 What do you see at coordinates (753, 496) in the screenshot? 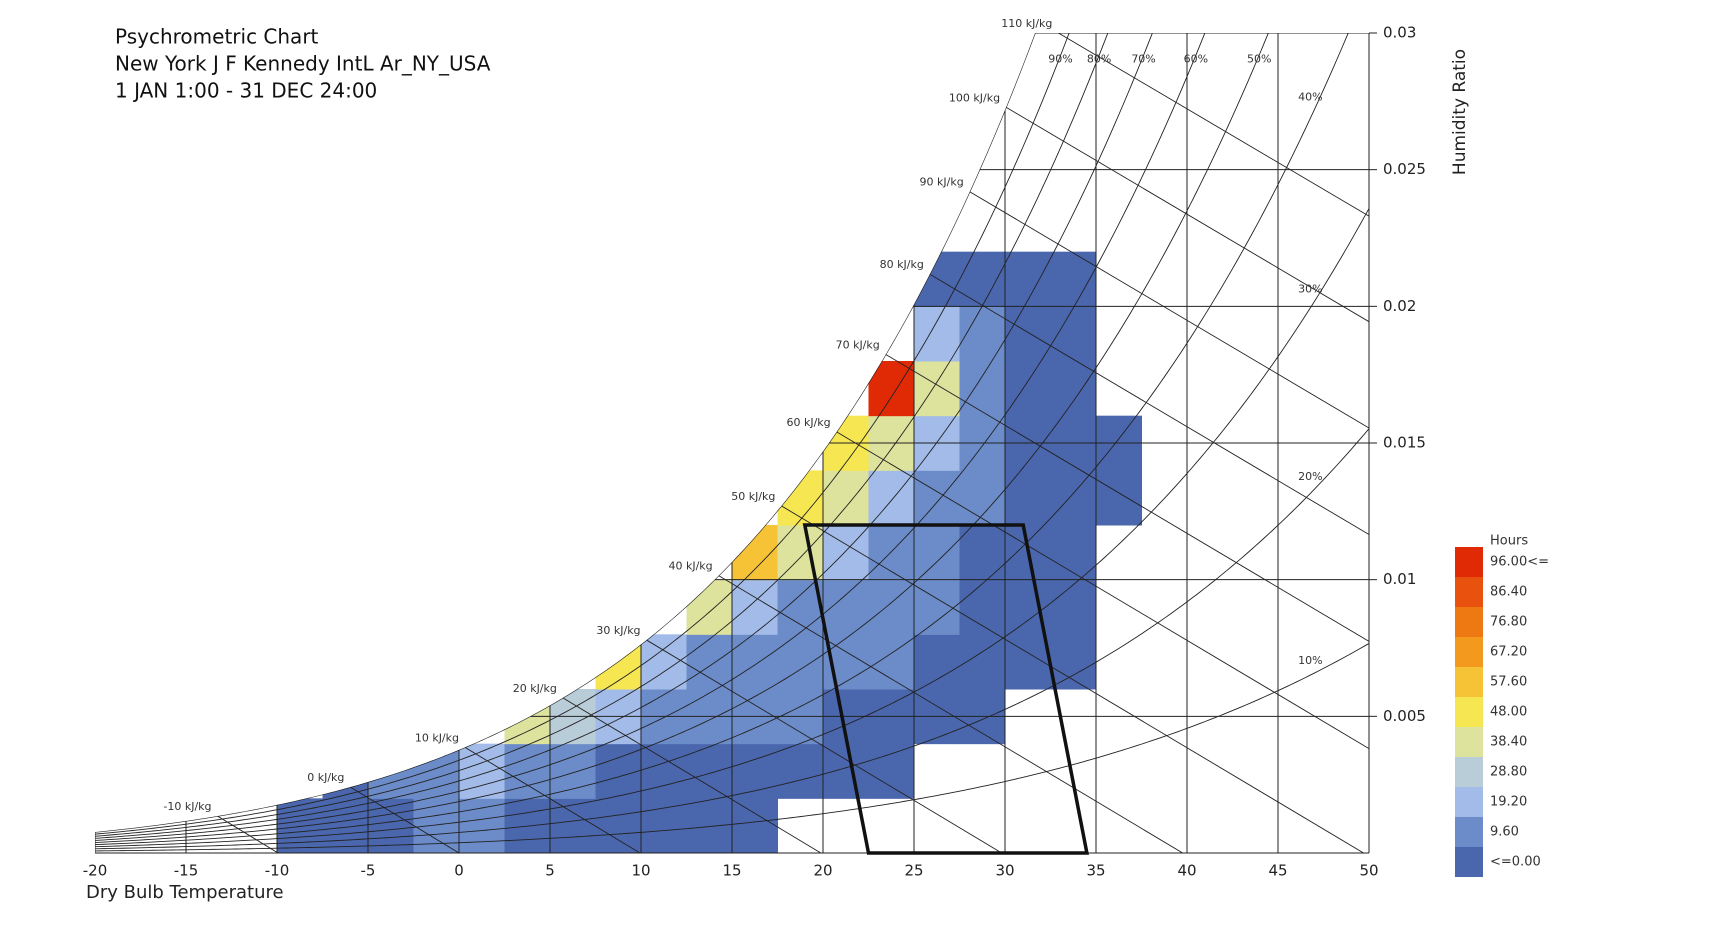
I see `enthalpy-label: 50 kJ/kg` at bounding box center [753, 496].